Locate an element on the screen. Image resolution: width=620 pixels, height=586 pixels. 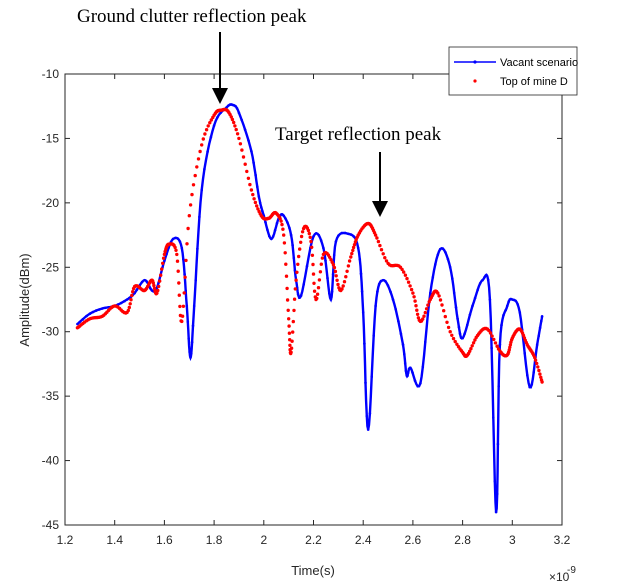
x-tick-label: 3.2 is located at coordinates (562, 540).